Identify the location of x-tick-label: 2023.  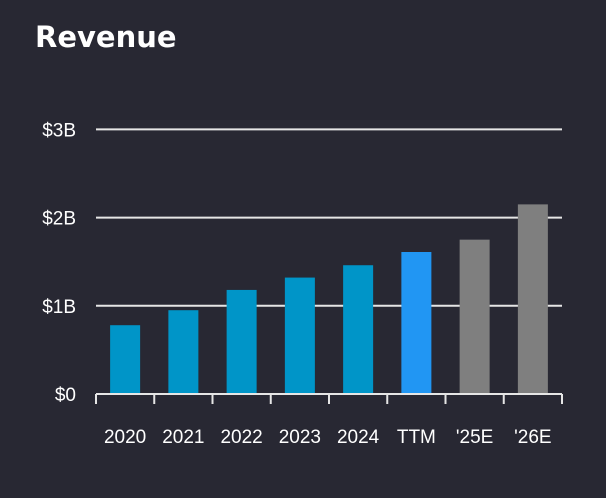
(300, 437).